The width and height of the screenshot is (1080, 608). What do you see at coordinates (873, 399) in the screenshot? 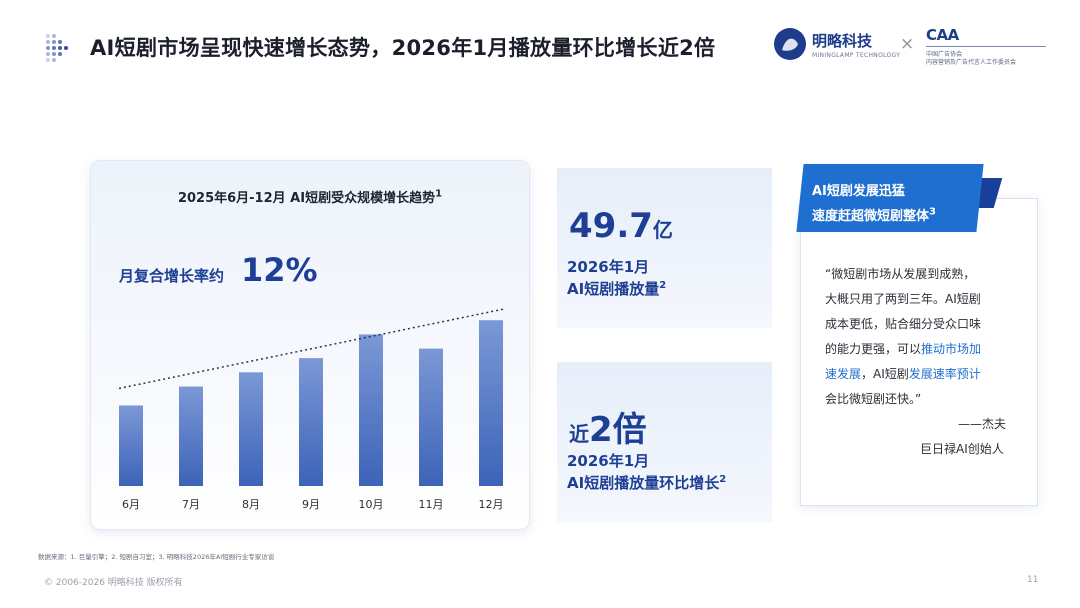
I see `quote-line: 会比微短剧还快。”` at bounding box center [873, 399].